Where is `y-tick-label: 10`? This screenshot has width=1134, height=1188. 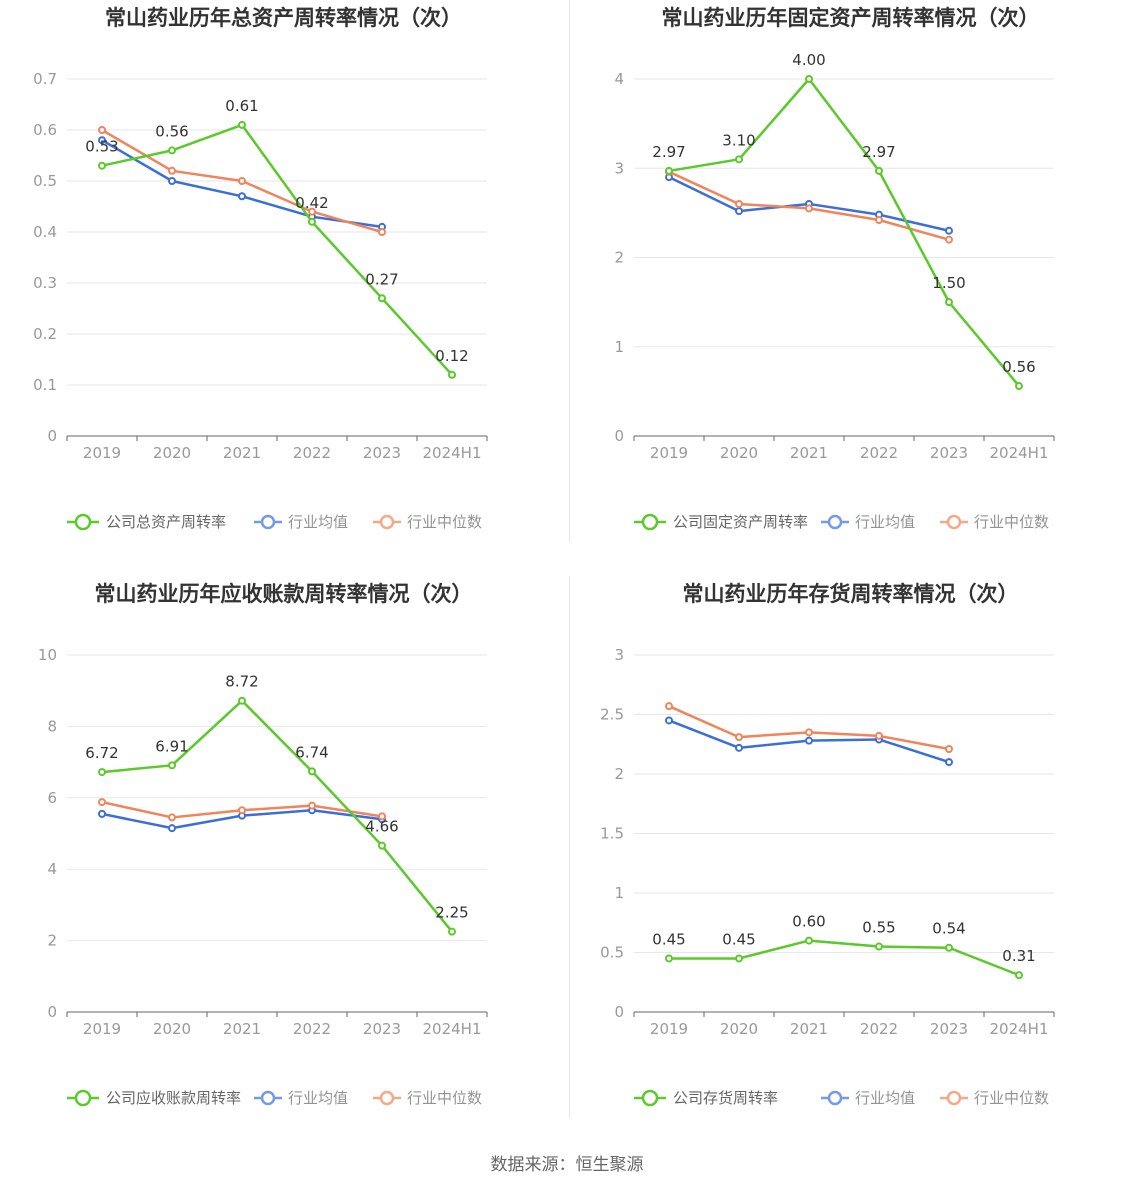
y-tick-label: 10 is located at coordinates (47, 655).